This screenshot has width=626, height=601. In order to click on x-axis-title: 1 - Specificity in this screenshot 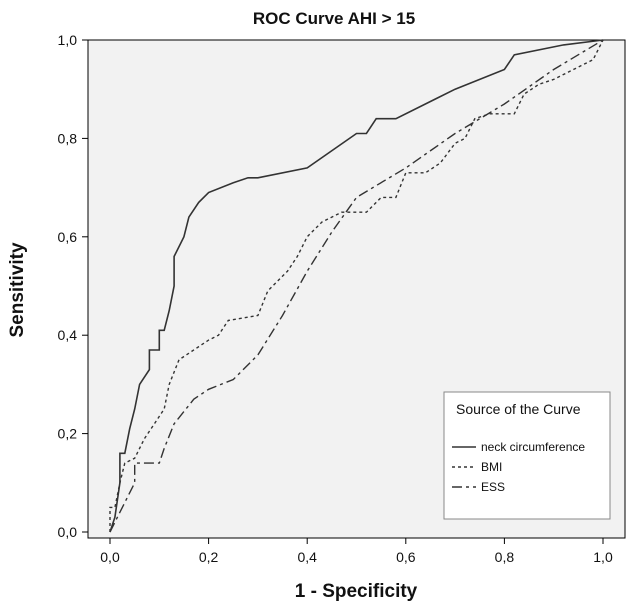, I will do `click(356, 591)`.